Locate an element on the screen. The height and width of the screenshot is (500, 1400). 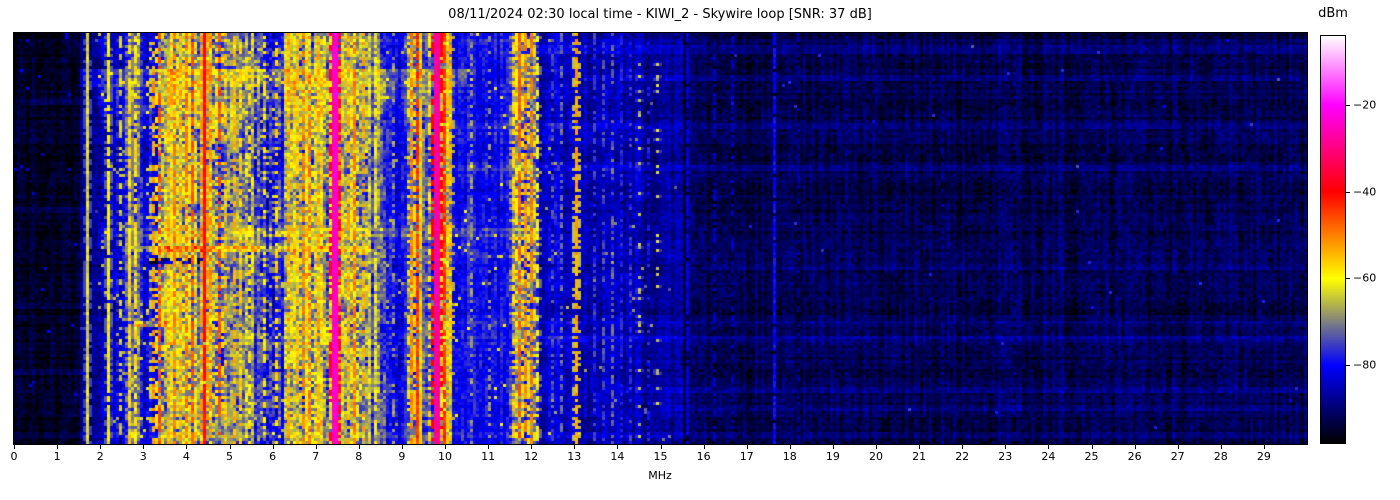
colorbar-gradient is located at coordinates (1333, 239).